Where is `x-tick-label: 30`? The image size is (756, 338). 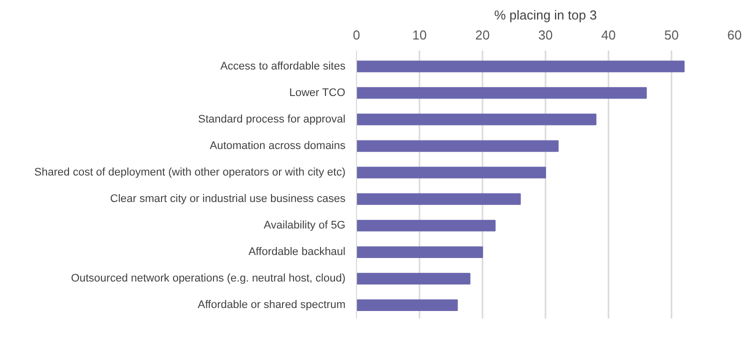
x-tick-label: 30 is located at coordinates (545, 35).